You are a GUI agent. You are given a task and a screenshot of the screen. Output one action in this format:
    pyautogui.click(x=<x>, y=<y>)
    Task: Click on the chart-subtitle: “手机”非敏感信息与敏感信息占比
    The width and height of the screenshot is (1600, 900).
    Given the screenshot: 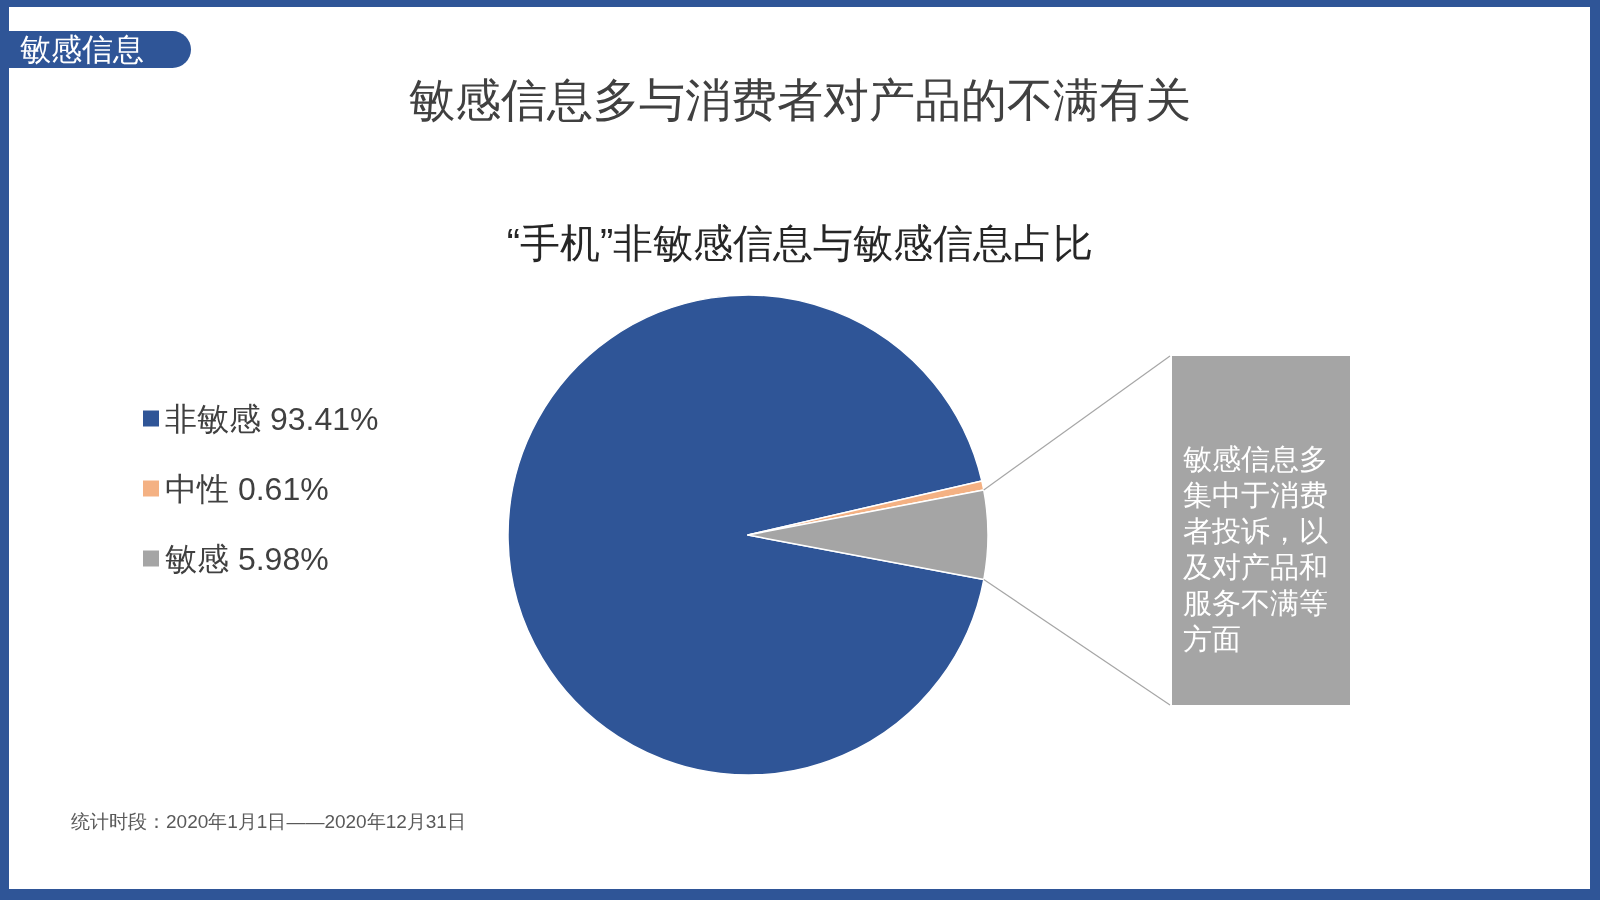 What is the action you would take?
    pyautogui.click(x=800, y=243)
    